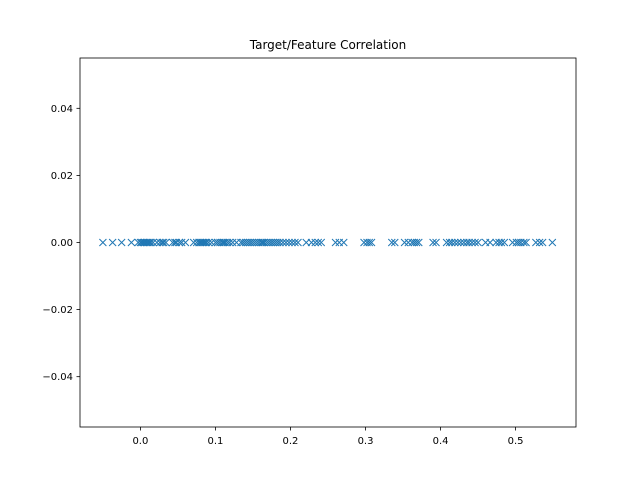 The height and width of the screenshot is (484, 640). I want to click on y-tick-label: −0.04, so click(57, 377).